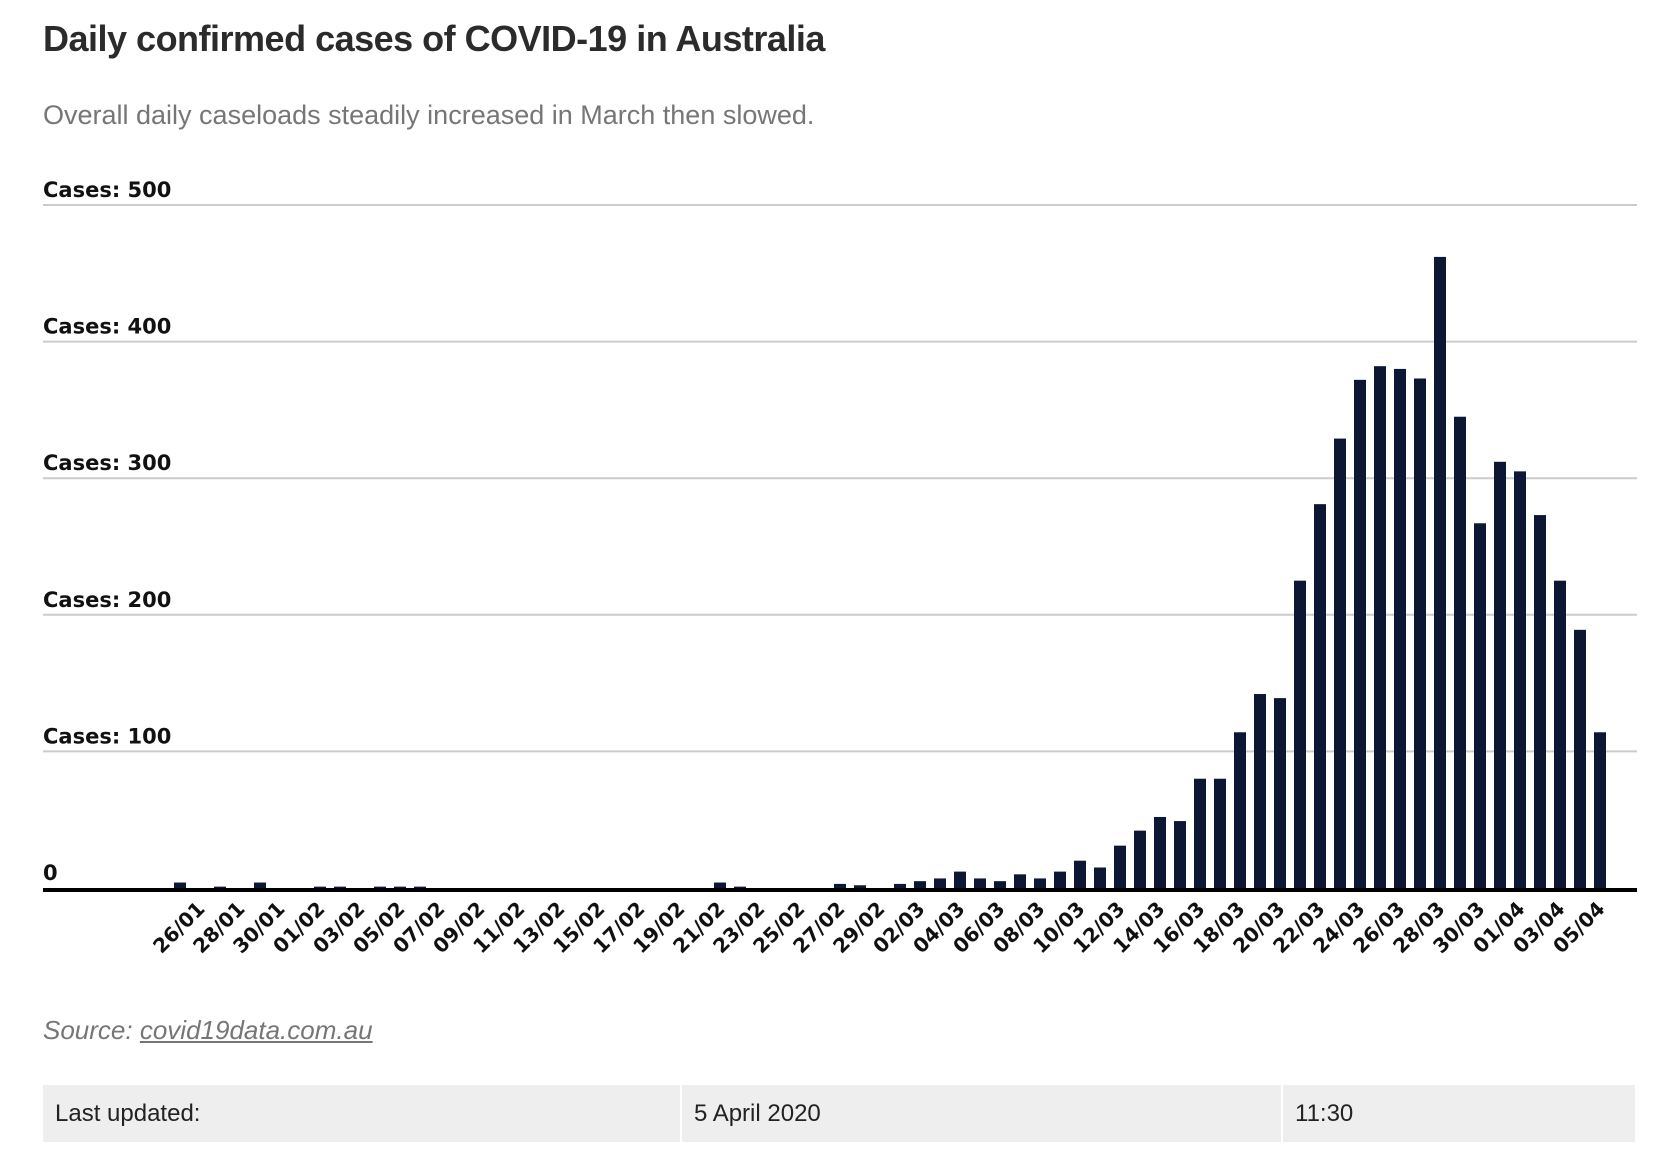 This screenshot has width=1672, height=1156. Describe the element at coordinates (256, 1030) in the screenshot. I see `source-link: covid19data.com.au` at that location.